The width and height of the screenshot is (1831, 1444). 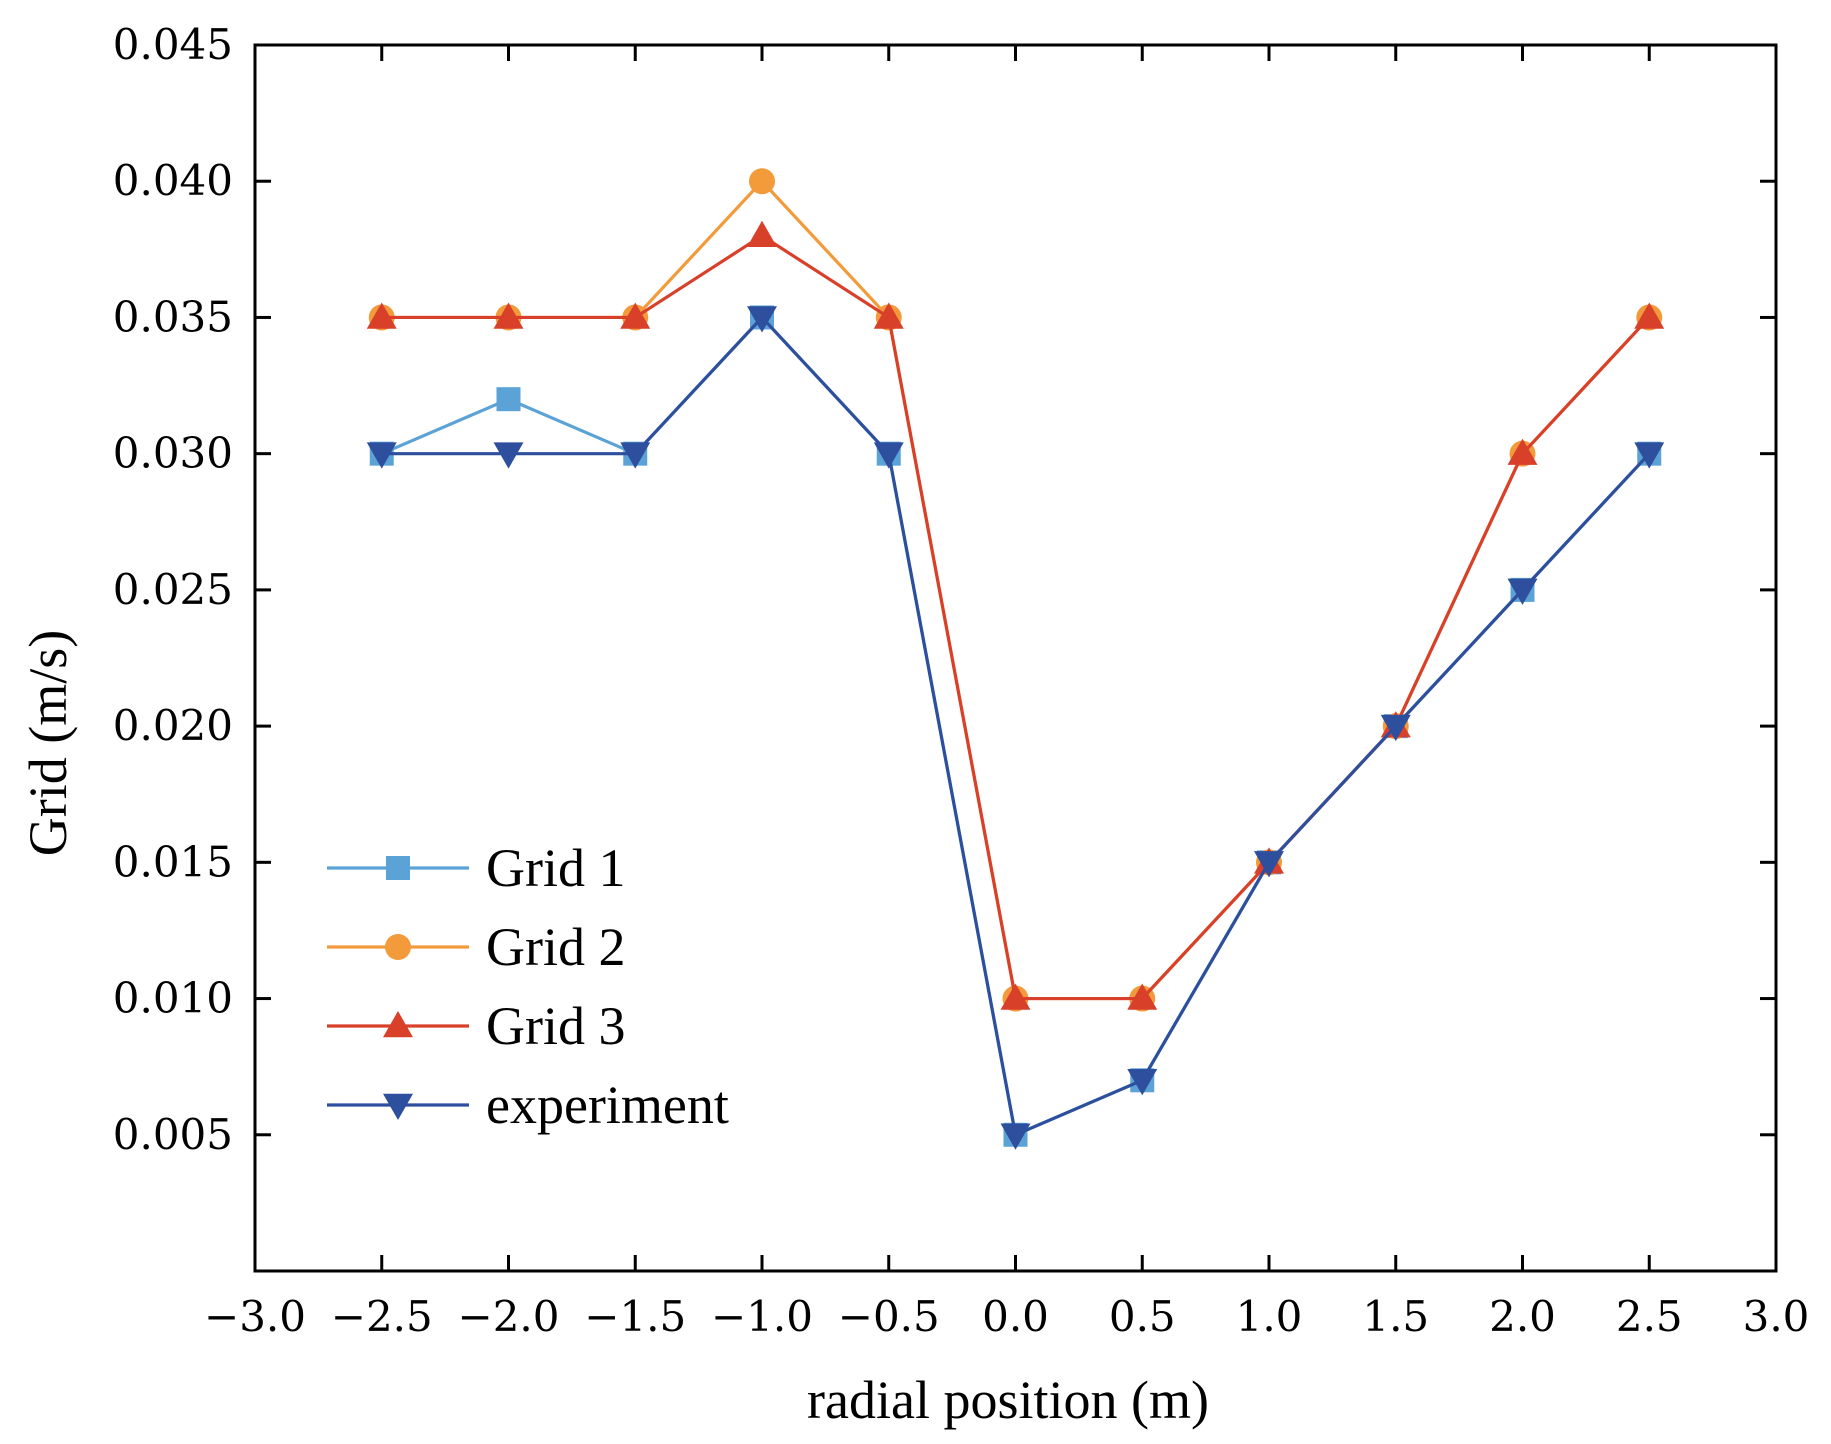 I want to click on legend-item-grid-2: Grid 2, so click(x=476, y=947).